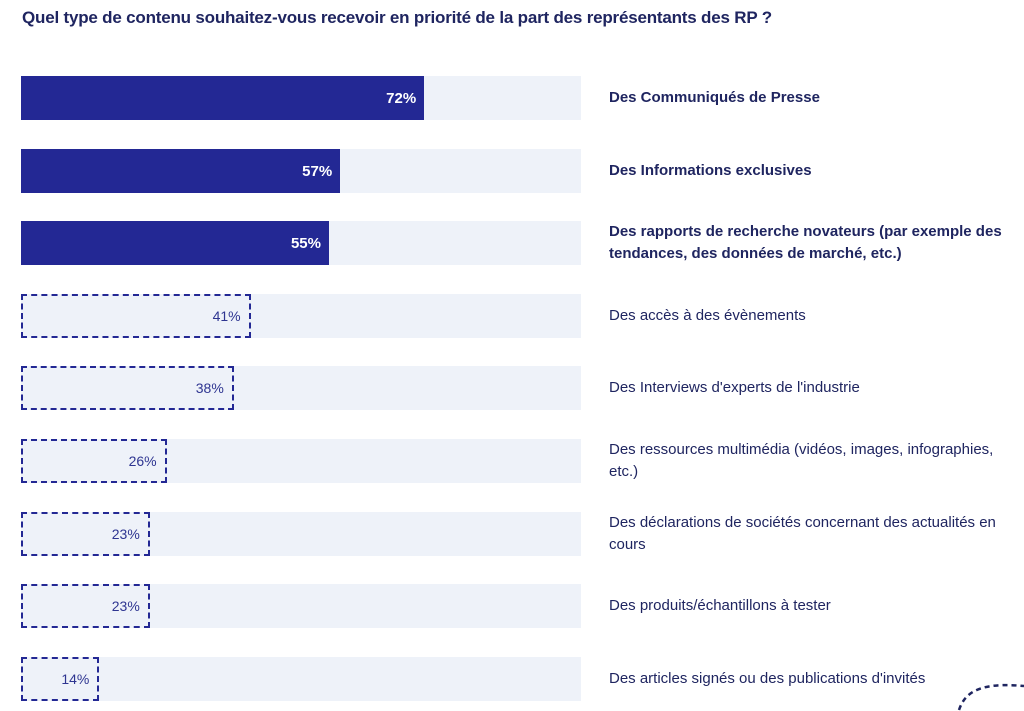 This screenshot has height=711, width=1024. I want to click on bar-track: 72%, so click(301, 98).